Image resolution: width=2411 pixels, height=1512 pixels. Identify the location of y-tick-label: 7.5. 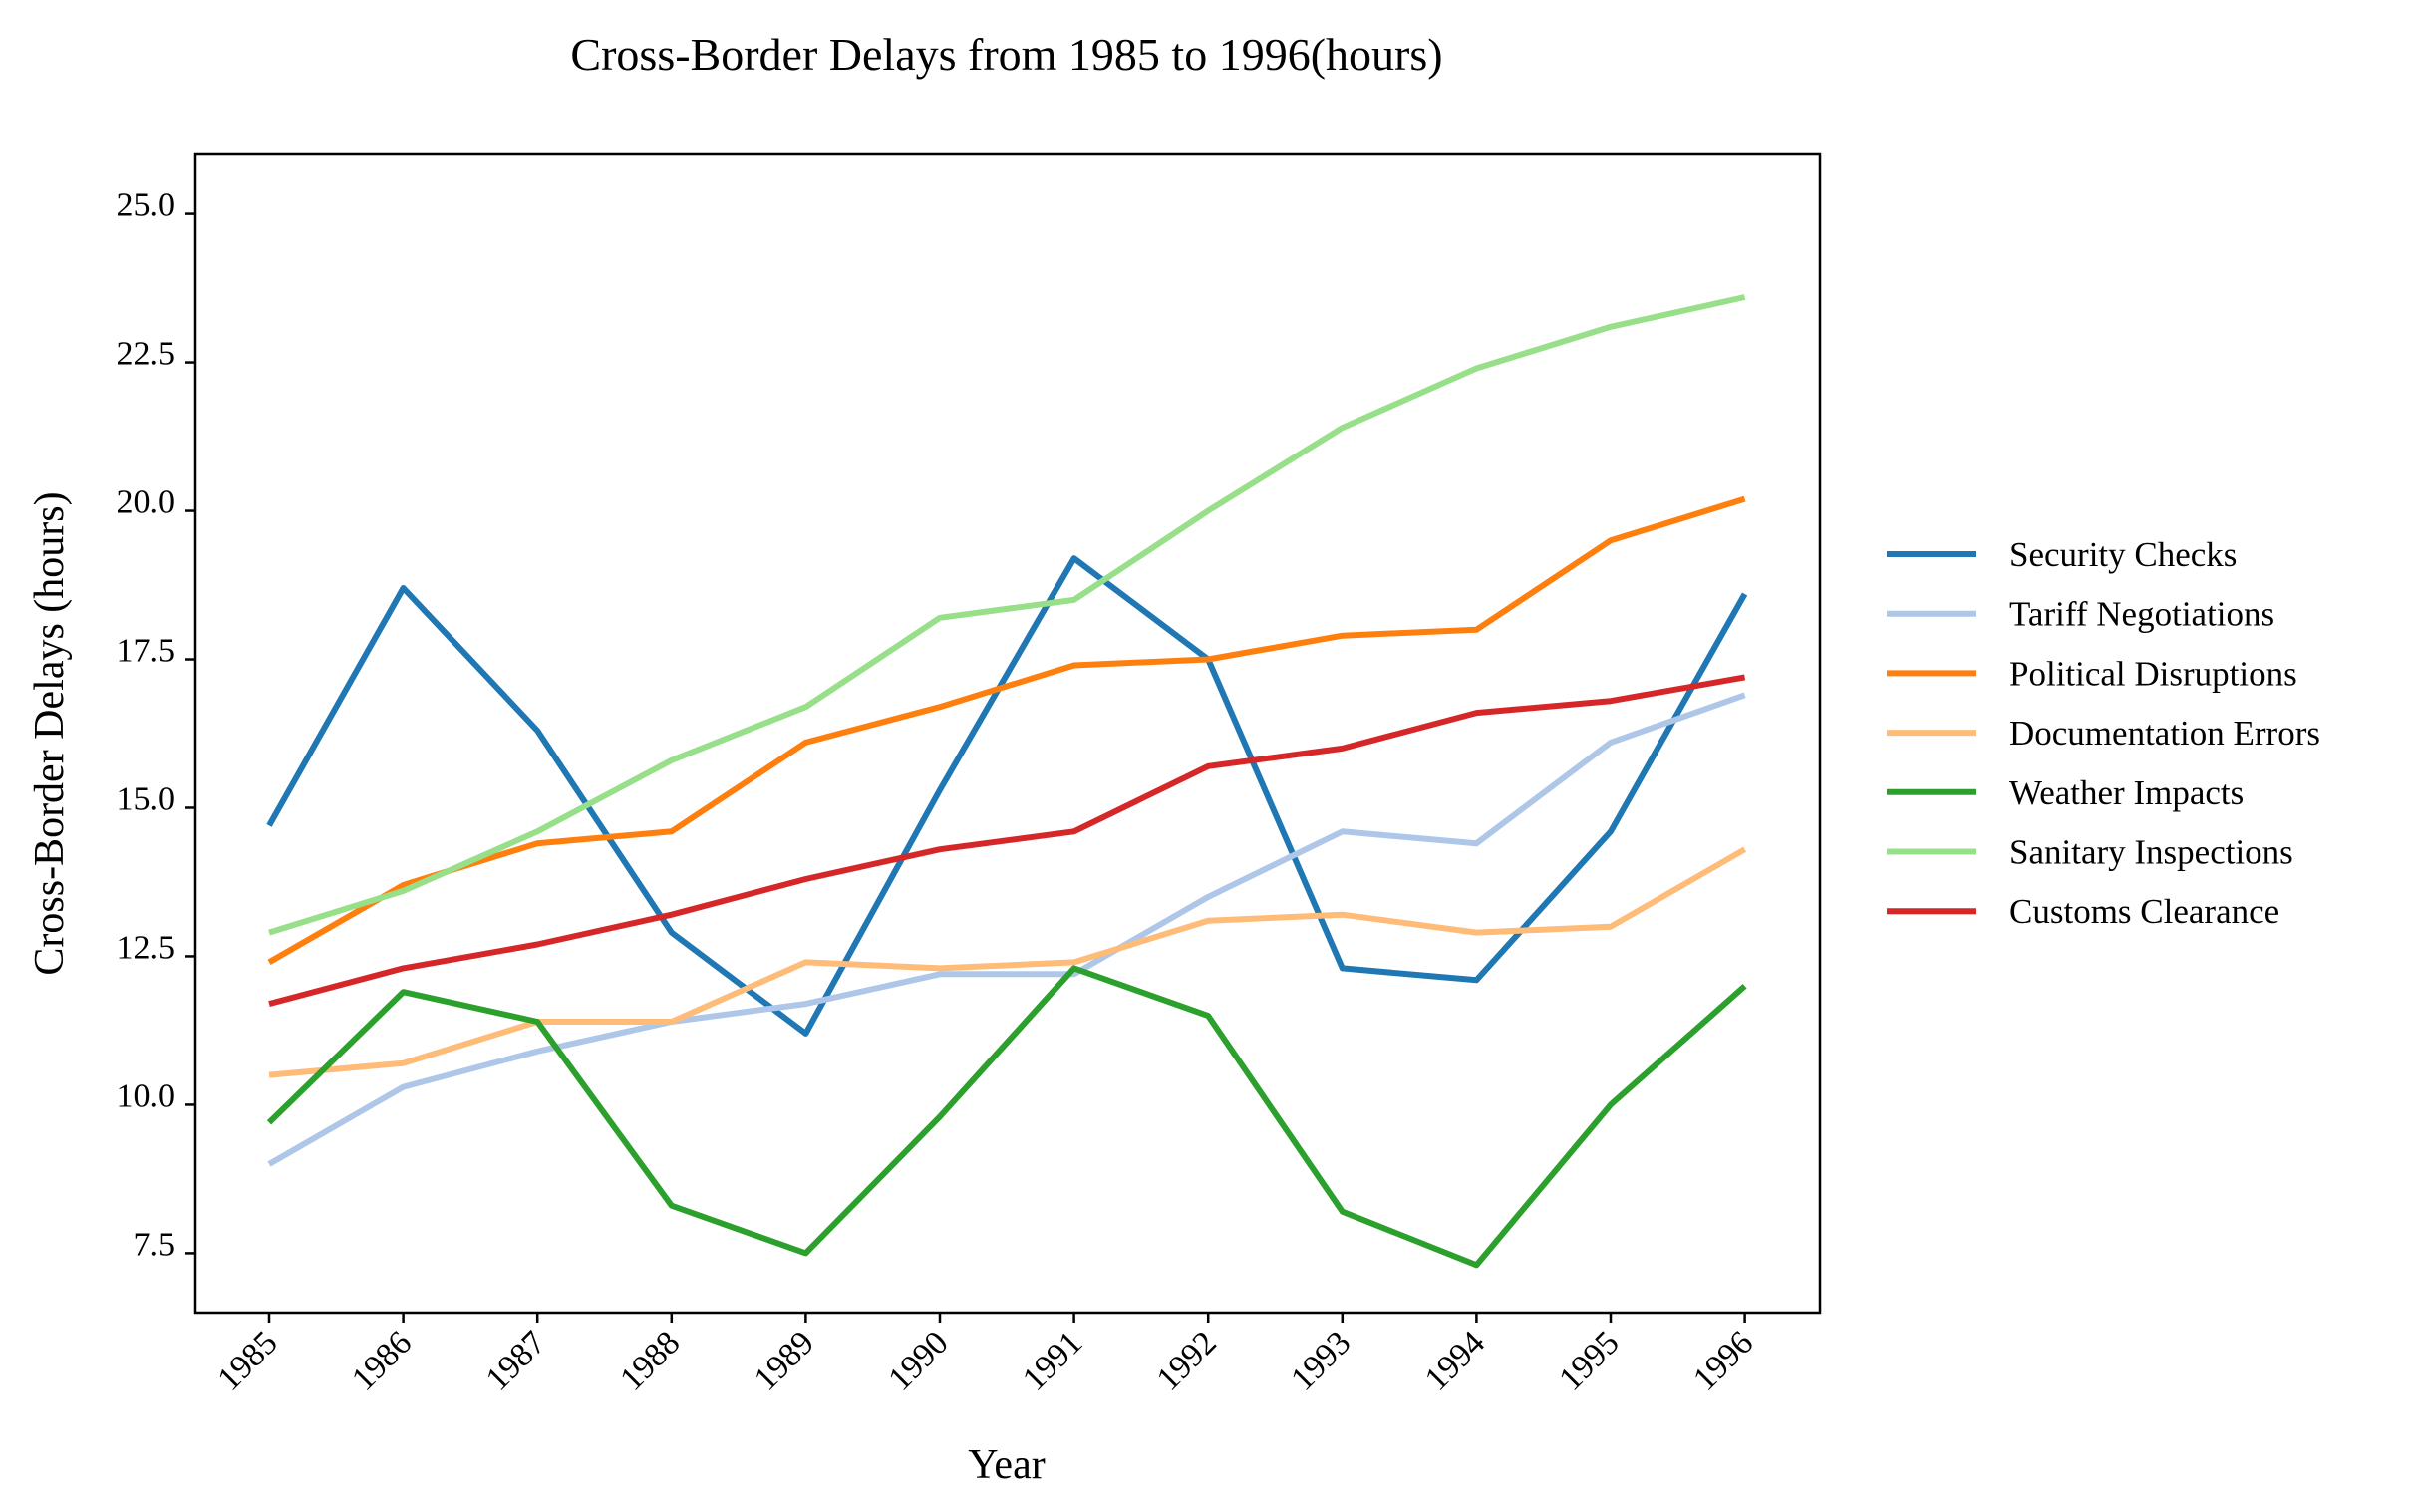
(155, 1245).